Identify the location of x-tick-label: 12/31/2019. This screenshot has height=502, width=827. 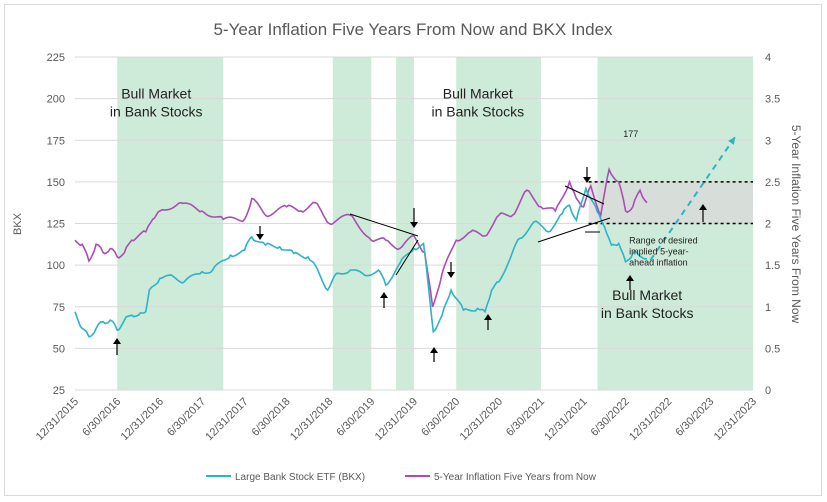
(396, 419).